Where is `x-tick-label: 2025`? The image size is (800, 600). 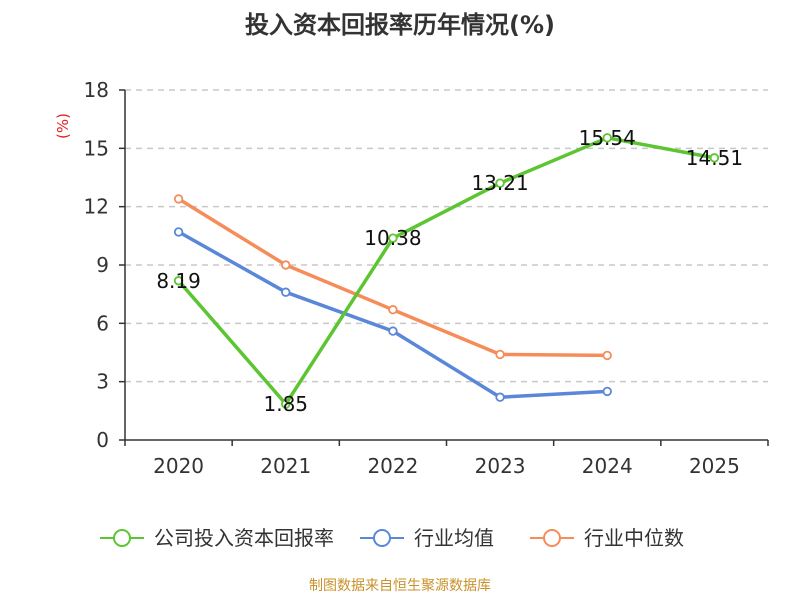 x-tick-label: 2025 is located at coordinates (714, 466).